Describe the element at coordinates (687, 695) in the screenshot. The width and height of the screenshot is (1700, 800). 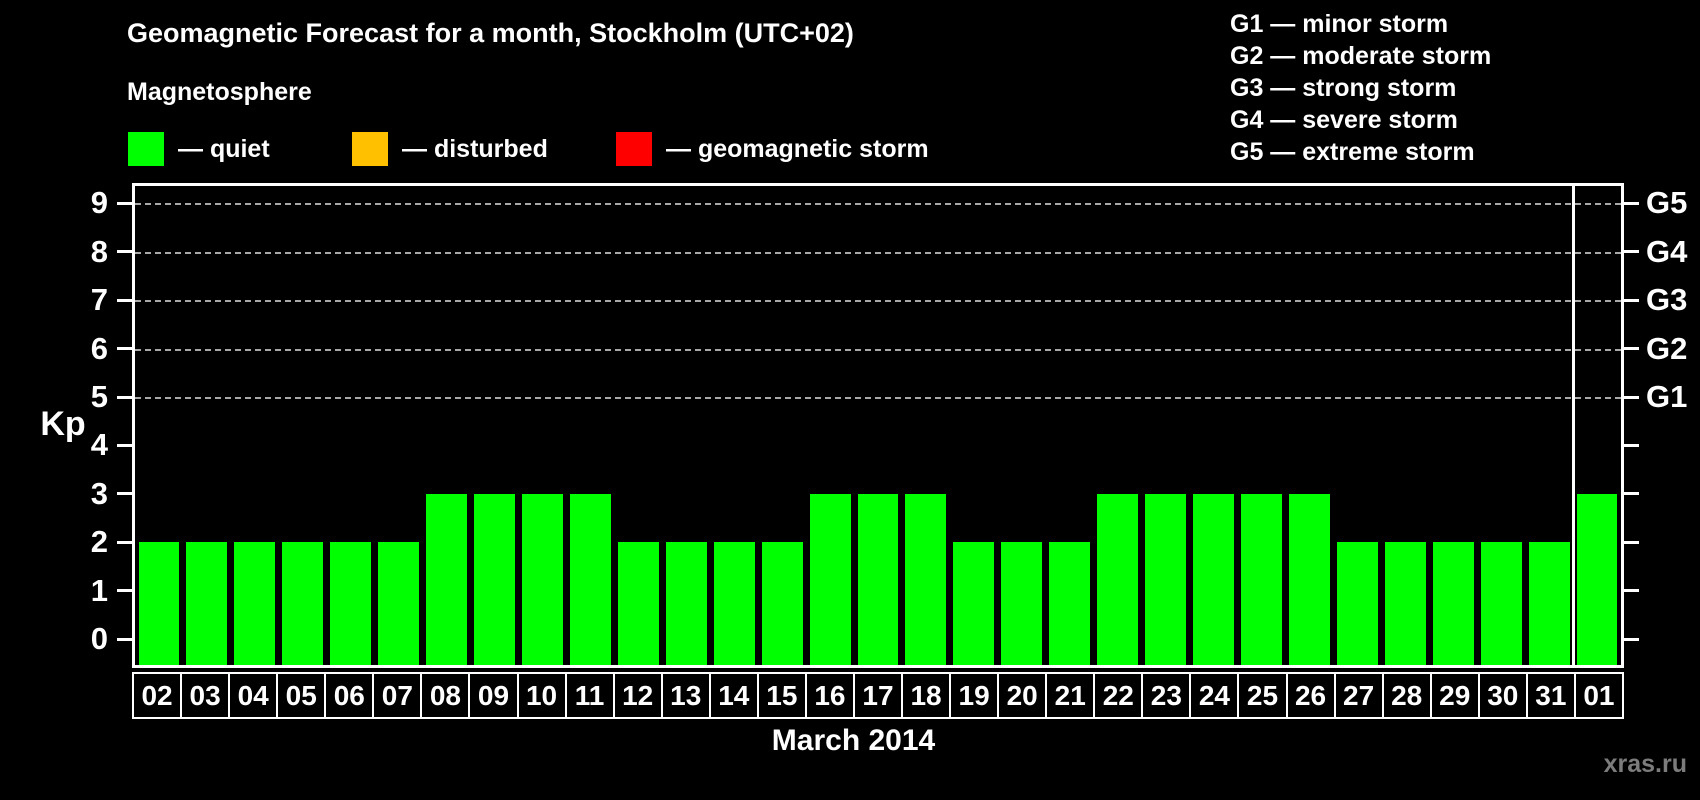
I see `day-label-13: 13` at that location.